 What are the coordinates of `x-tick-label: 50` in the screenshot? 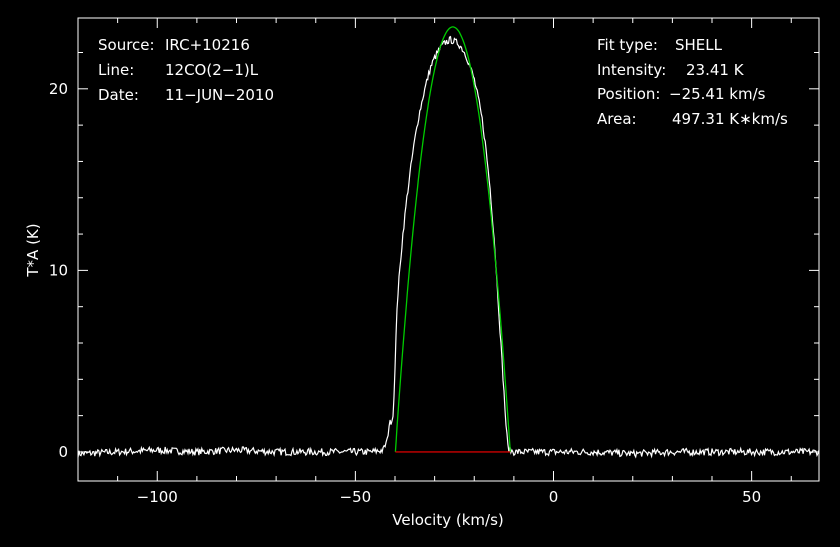 It's located at (751, 497).